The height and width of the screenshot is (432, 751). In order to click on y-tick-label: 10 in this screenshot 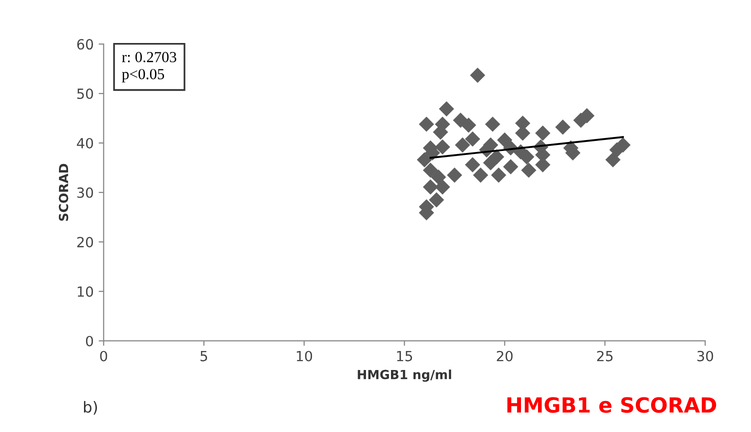, I will do `click(85, 291)`.